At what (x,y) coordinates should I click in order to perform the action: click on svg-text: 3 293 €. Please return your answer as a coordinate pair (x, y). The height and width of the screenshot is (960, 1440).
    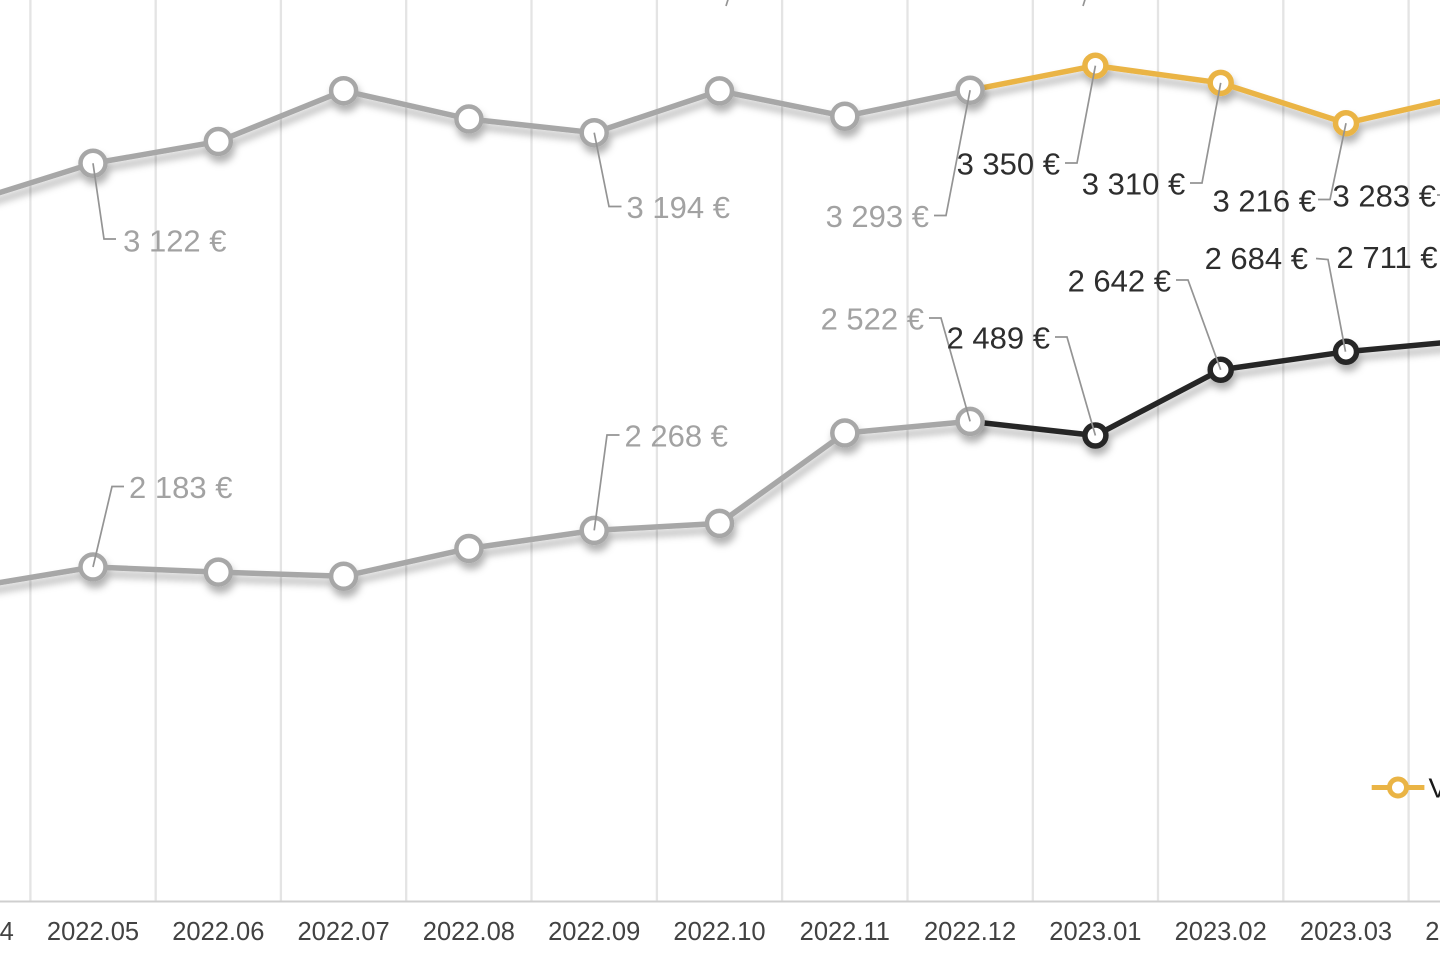
    Looking at the image, I should click on (877, 216).